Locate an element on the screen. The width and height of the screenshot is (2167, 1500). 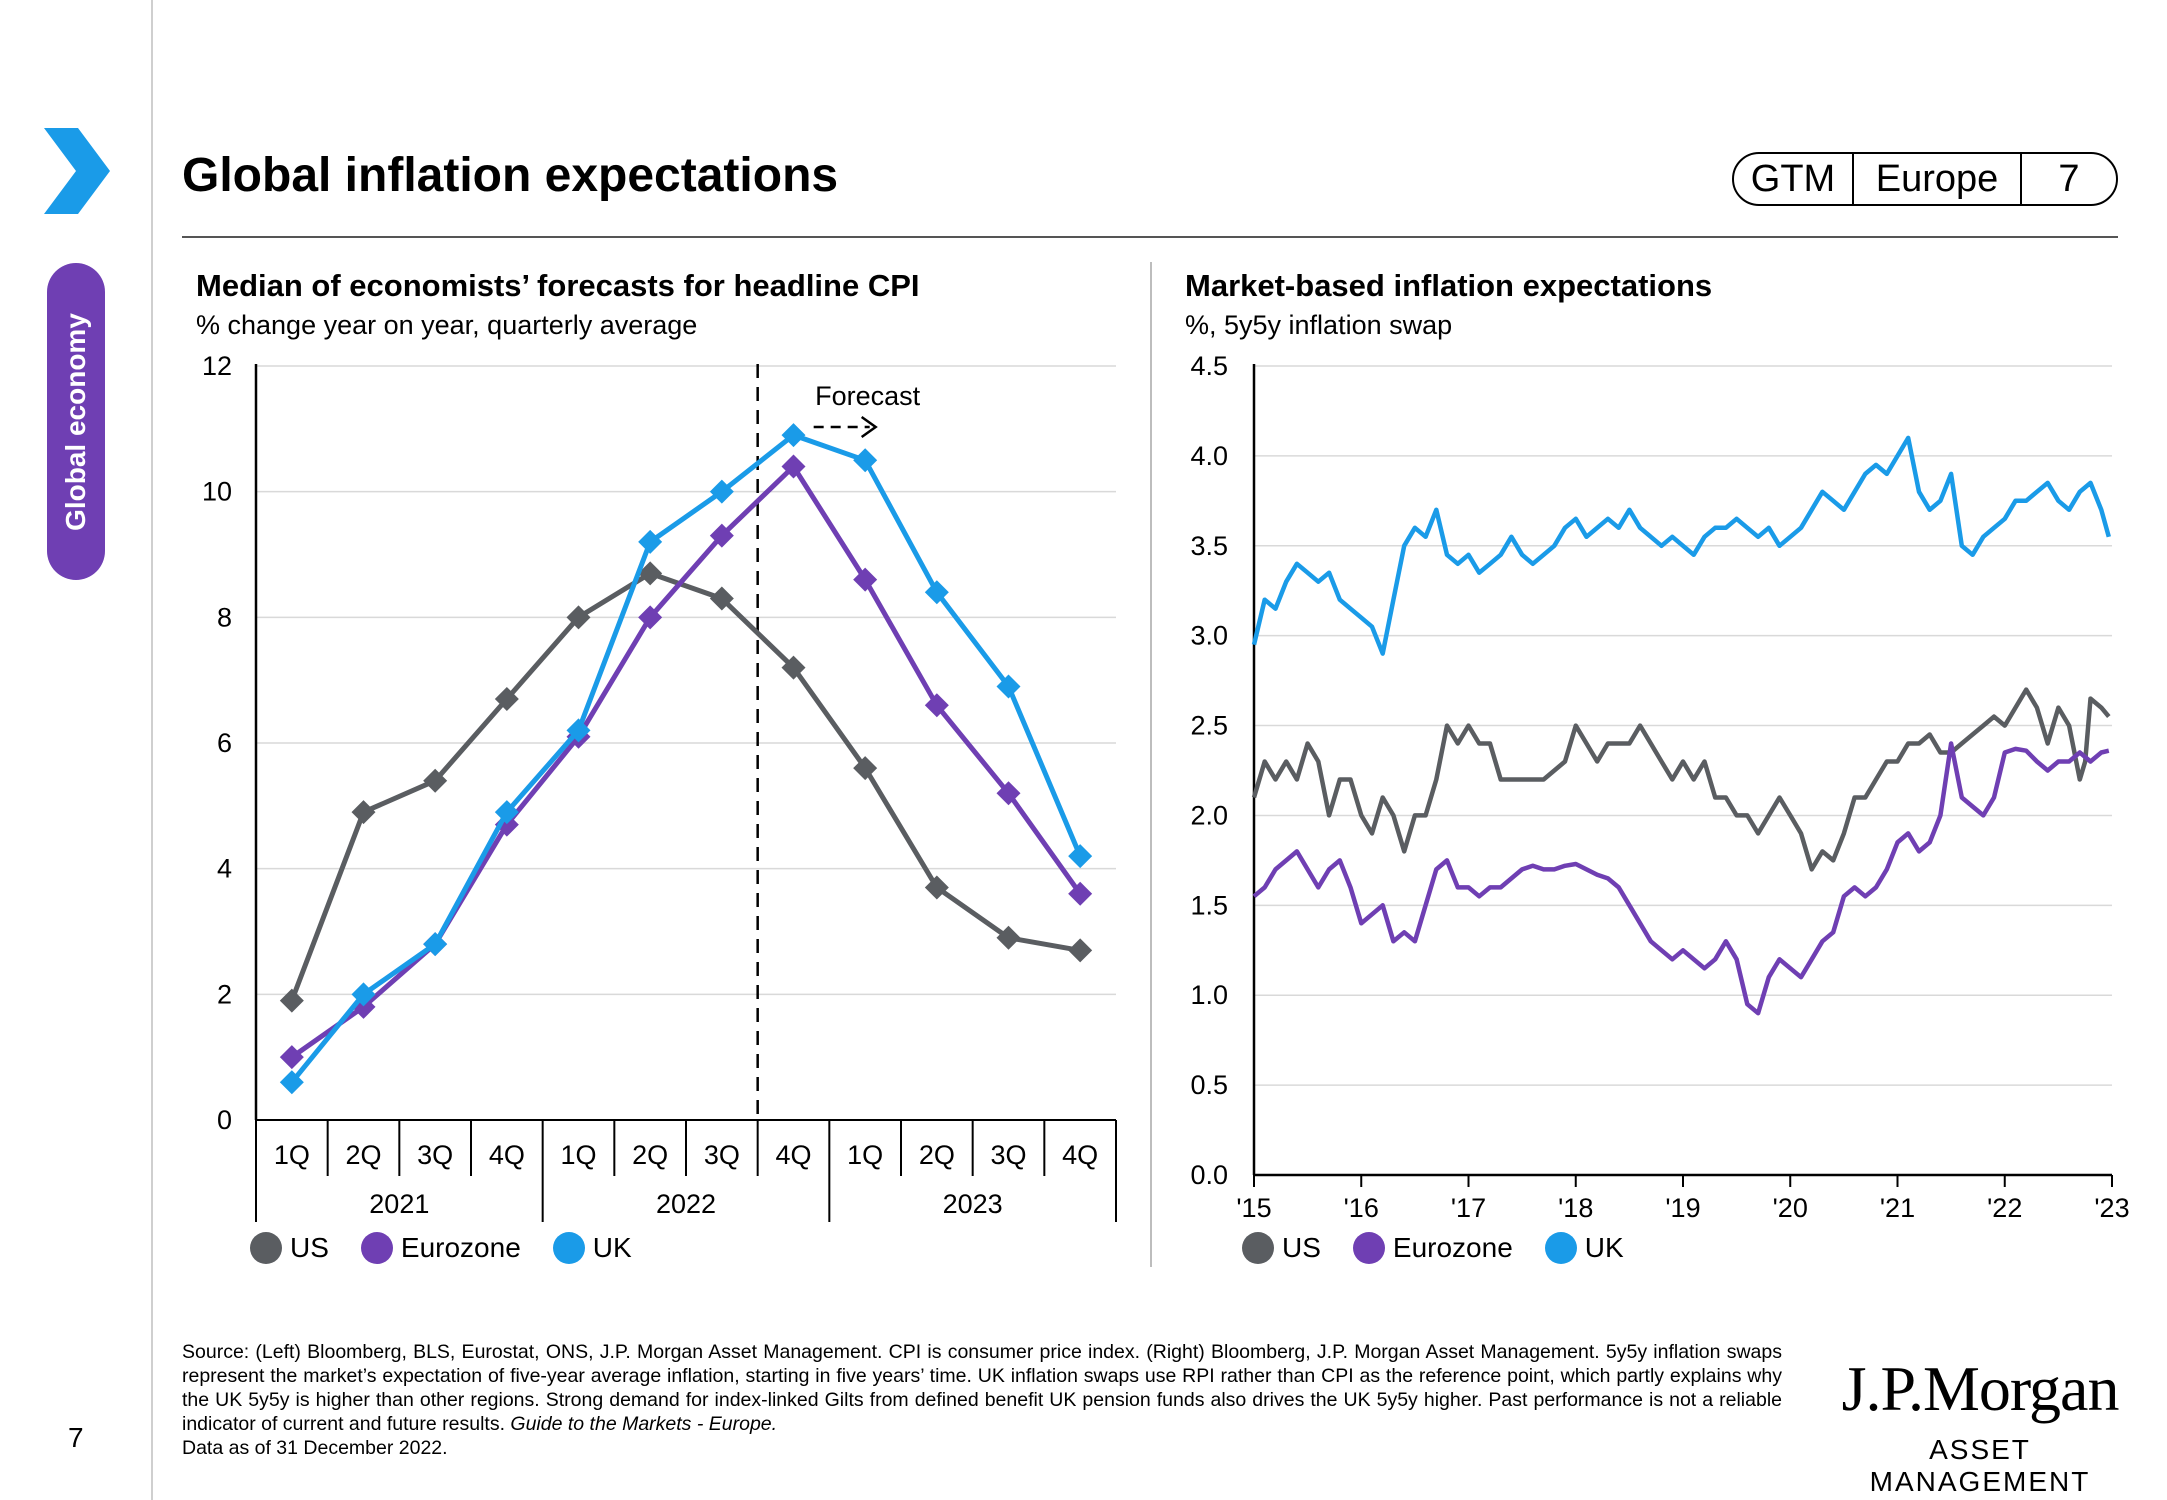
left-chart-subtitle: % change year on year, quarterly average is located at coordinates (447, 325).